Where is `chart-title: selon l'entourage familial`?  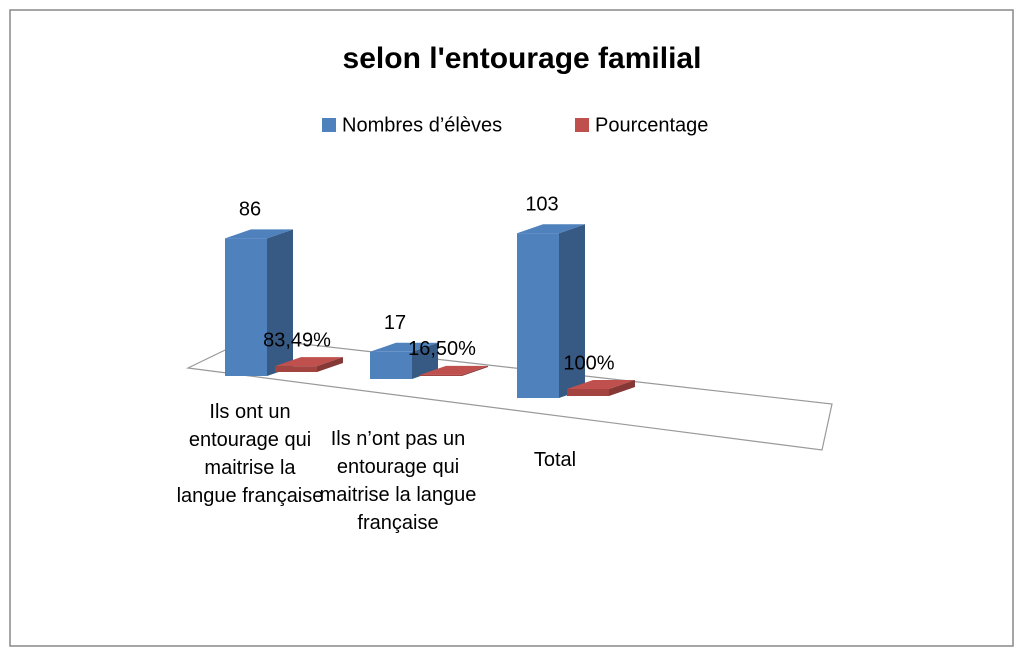
chart-title: selon l'entourage familial is located at coordinates (522, 58).